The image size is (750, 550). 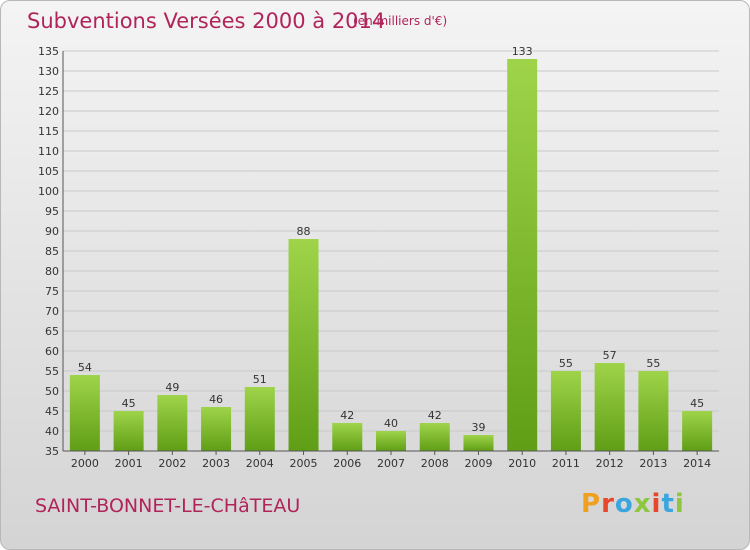 I want to click on logo-letter: t, so click(x=668, y=504).